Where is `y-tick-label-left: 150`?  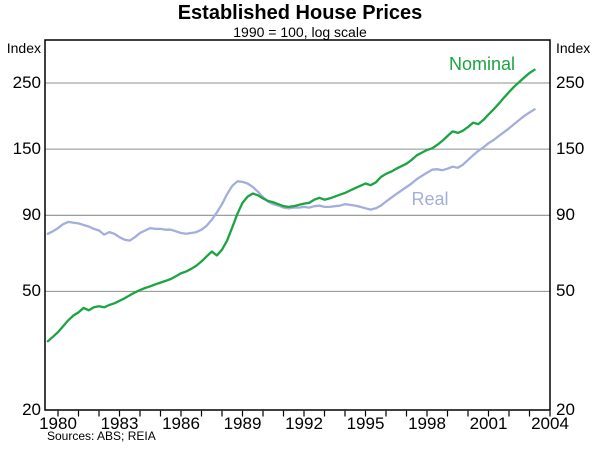
y-tick-label-left: 150 is located at coordinates (26, 149).